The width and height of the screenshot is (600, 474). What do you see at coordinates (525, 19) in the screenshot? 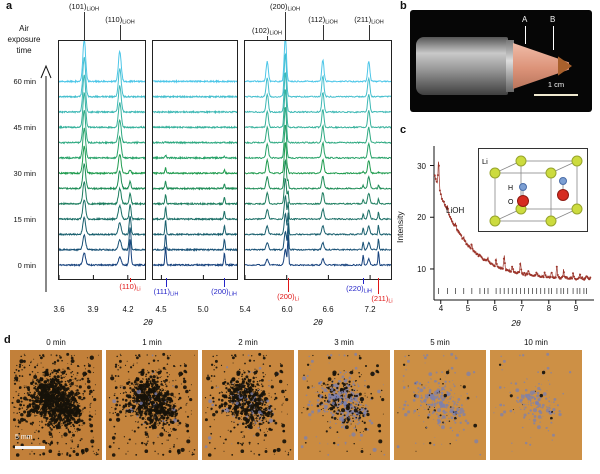
I see `point-label-a: A` at bounding box center [525, 19].